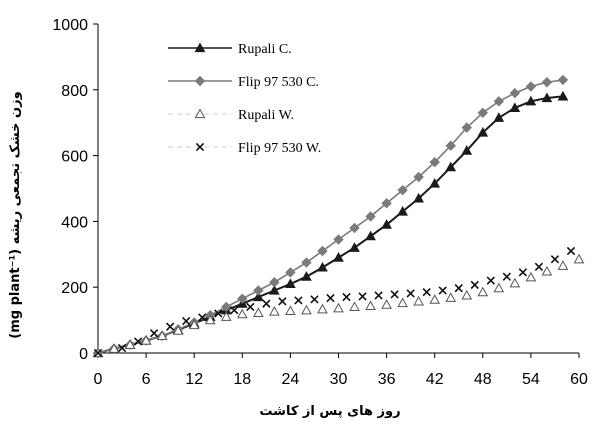  I want to click on y-tick-label: 400, so click(74, 222).